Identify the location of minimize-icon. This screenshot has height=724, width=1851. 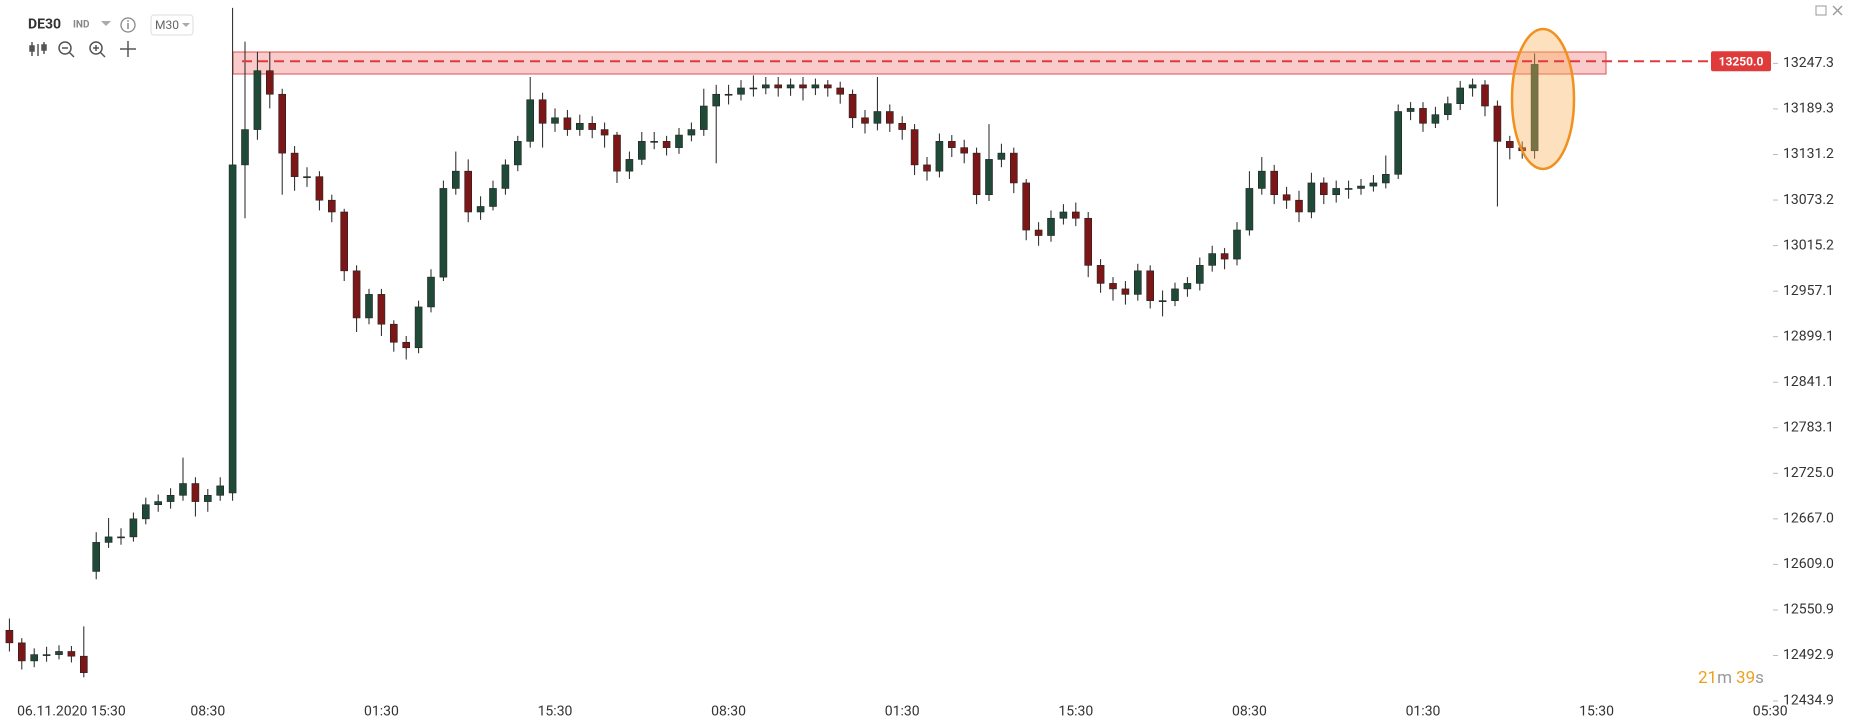
(1821, 10).